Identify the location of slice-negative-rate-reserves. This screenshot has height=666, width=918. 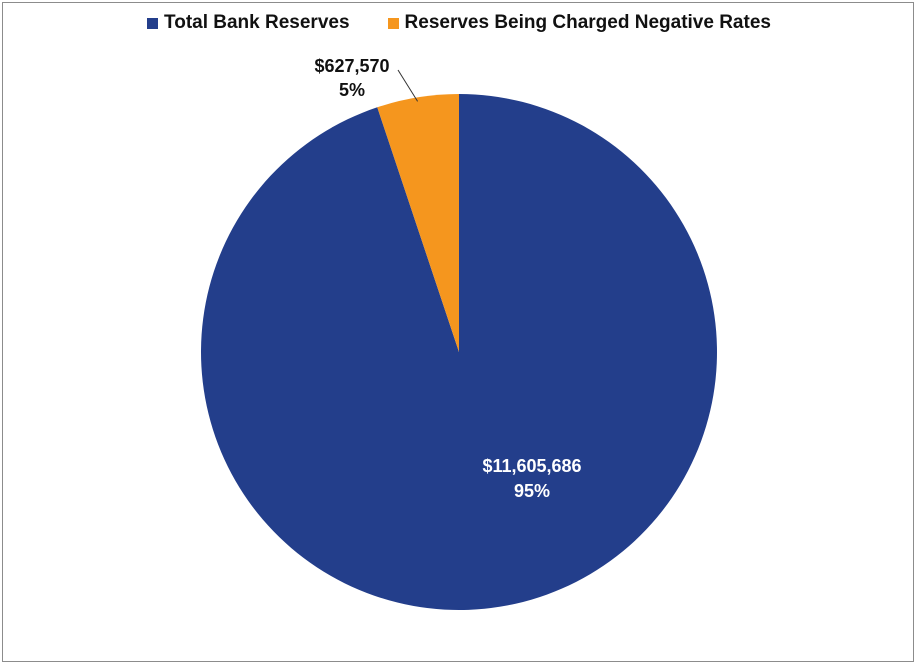
(418, 223).